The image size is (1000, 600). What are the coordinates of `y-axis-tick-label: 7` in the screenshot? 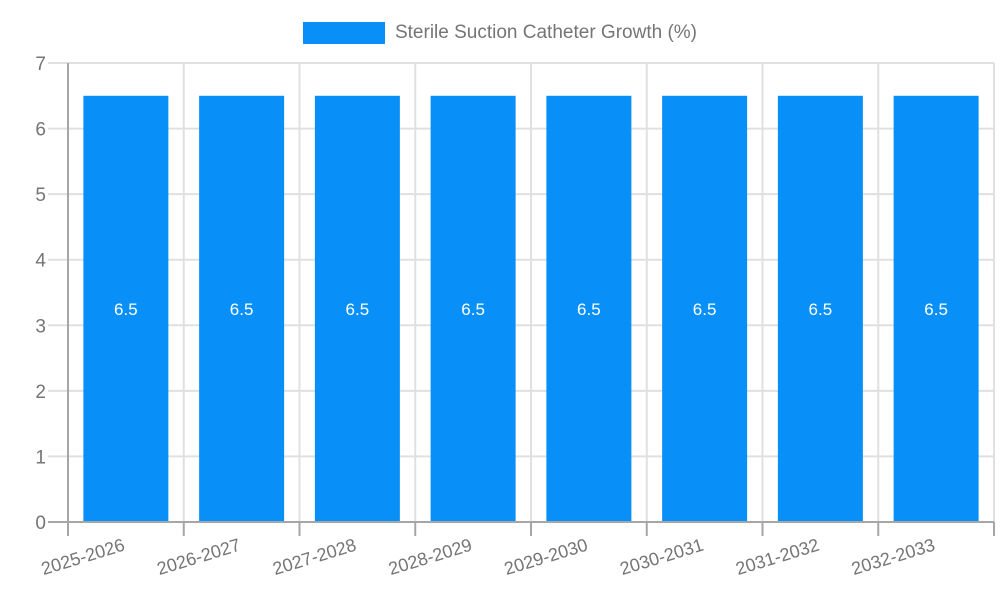 It's located at (40, 64).